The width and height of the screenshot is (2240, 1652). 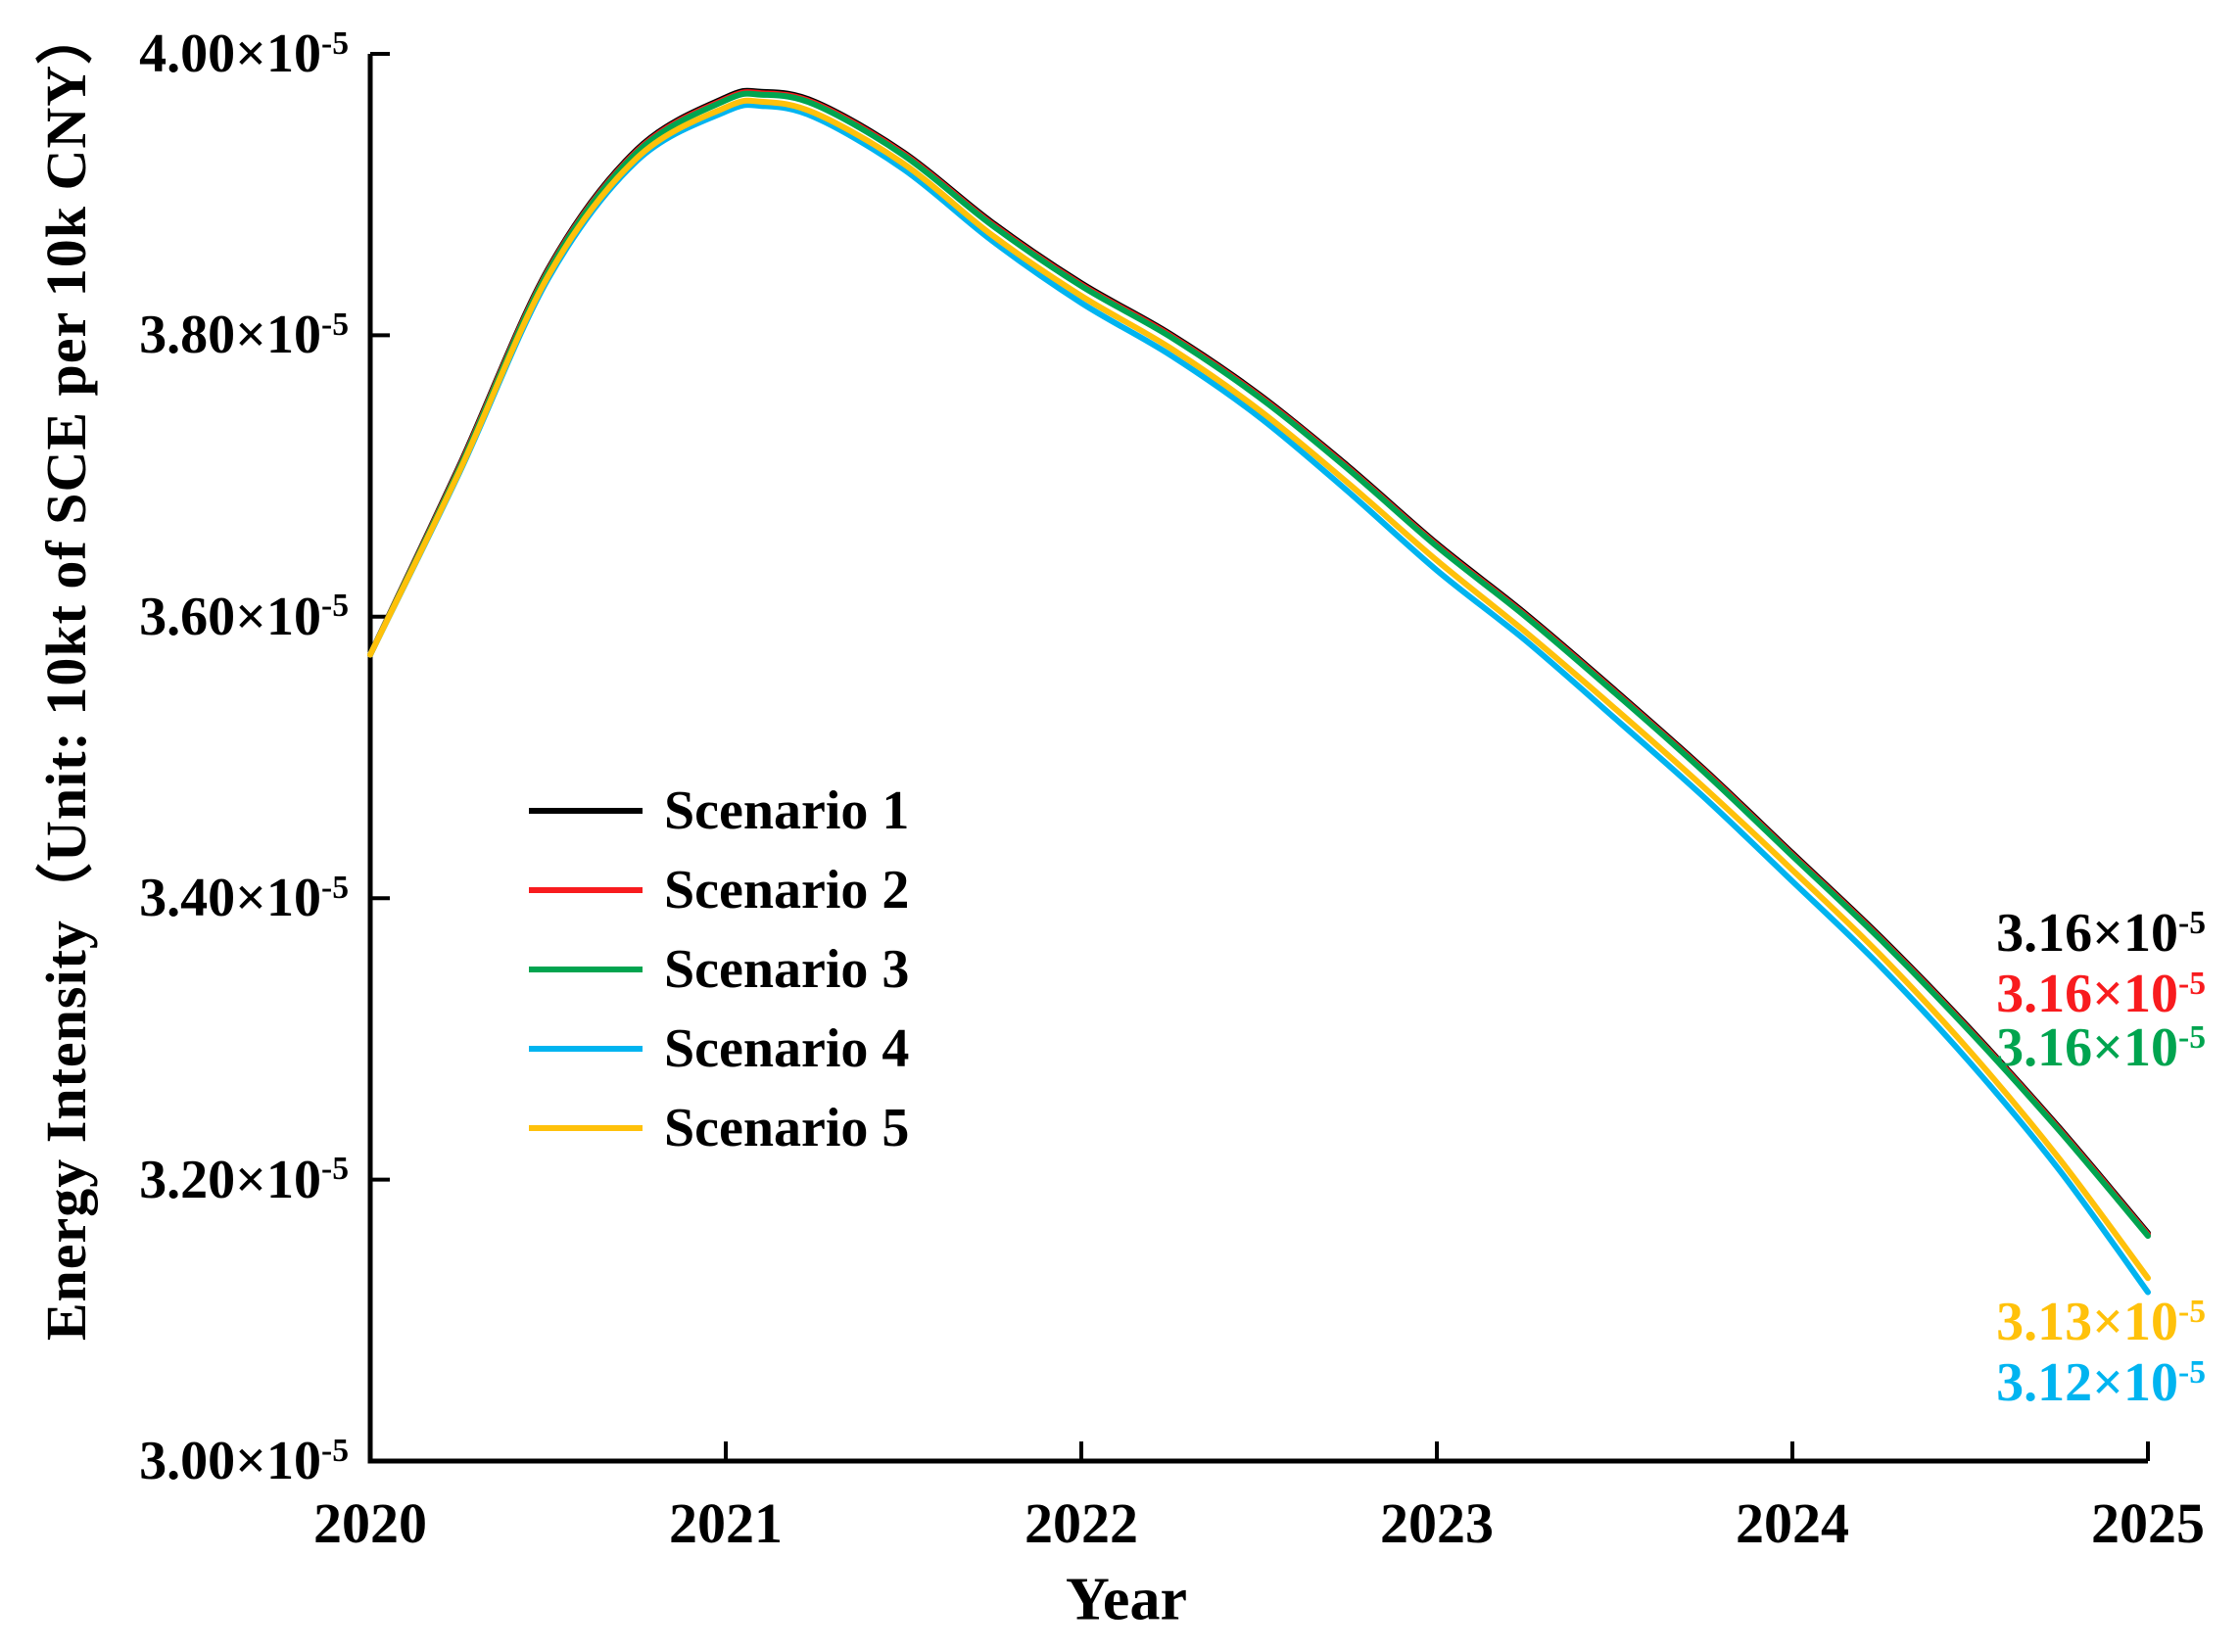 What do you see at coordinates (787, 890) in the screenshot?
I see `legend-label: Scenario 2` at bounding box center [787, 890].